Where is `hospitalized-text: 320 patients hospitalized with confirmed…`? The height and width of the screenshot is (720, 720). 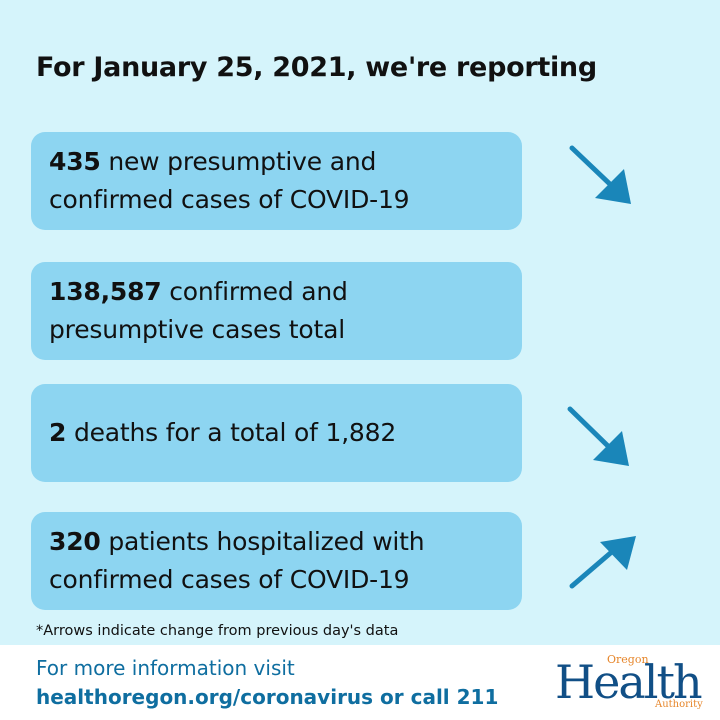 hospitalized-text: 320 patients hospitalized with confirmed… is located at coordinates (237, 561).